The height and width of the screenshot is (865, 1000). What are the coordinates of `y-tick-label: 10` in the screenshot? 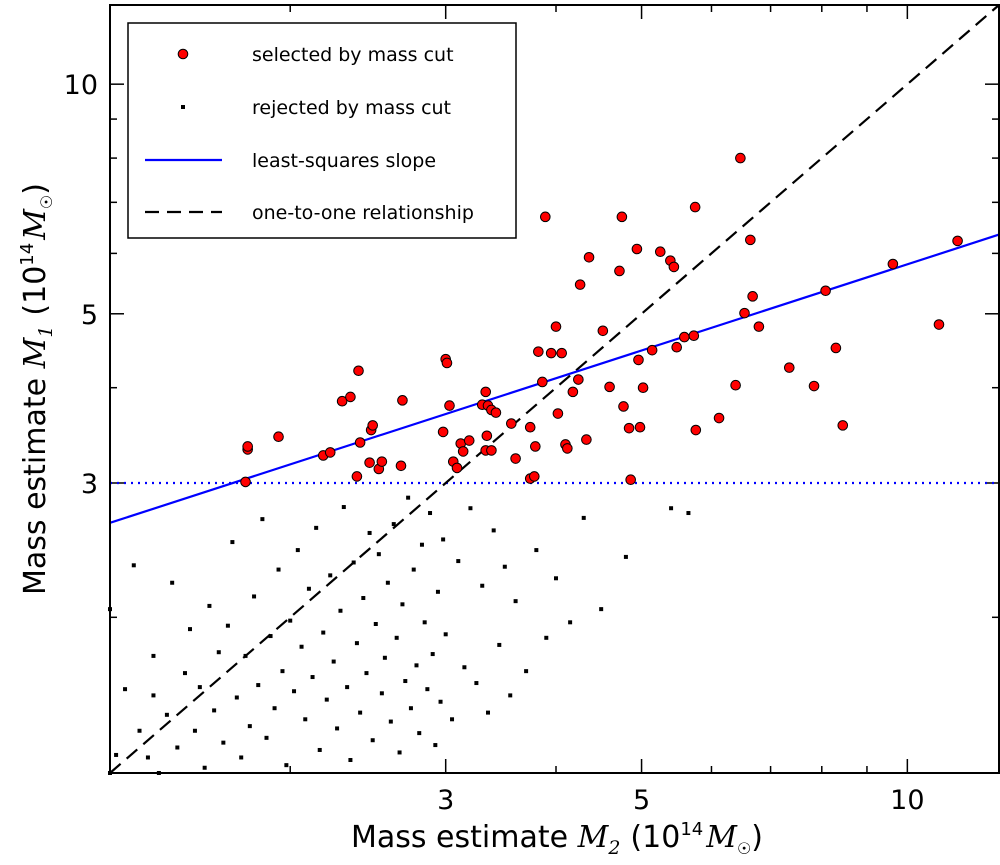 It's located at (81, 85).